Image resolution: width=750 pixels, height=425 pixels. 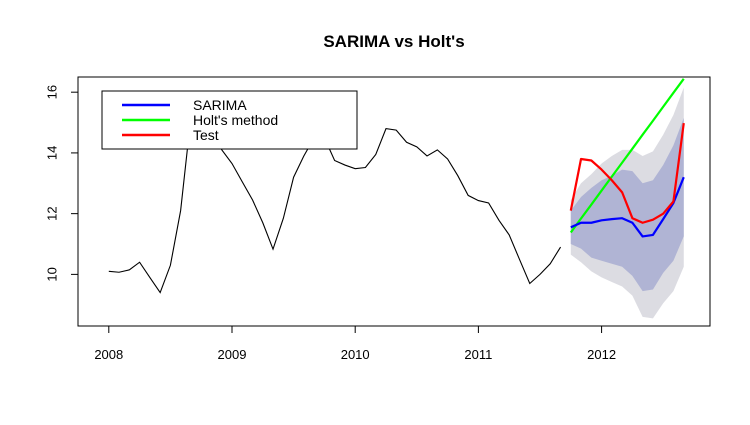 I want to click on chart-title: SARIMA vs Holt's, so click(x=393, y=41).